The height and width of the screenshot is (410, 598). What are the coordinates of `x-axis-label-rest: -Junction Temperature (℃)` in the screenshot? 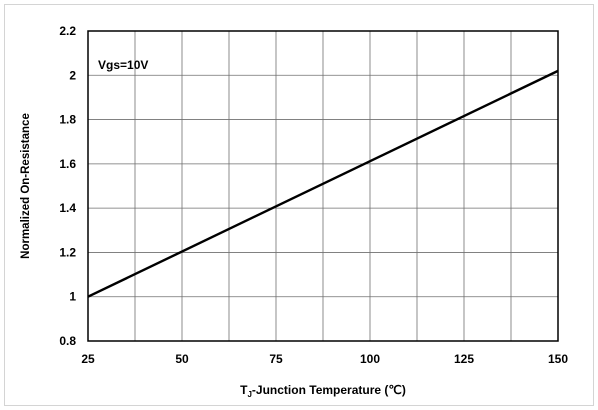 It's located at (329, 390).